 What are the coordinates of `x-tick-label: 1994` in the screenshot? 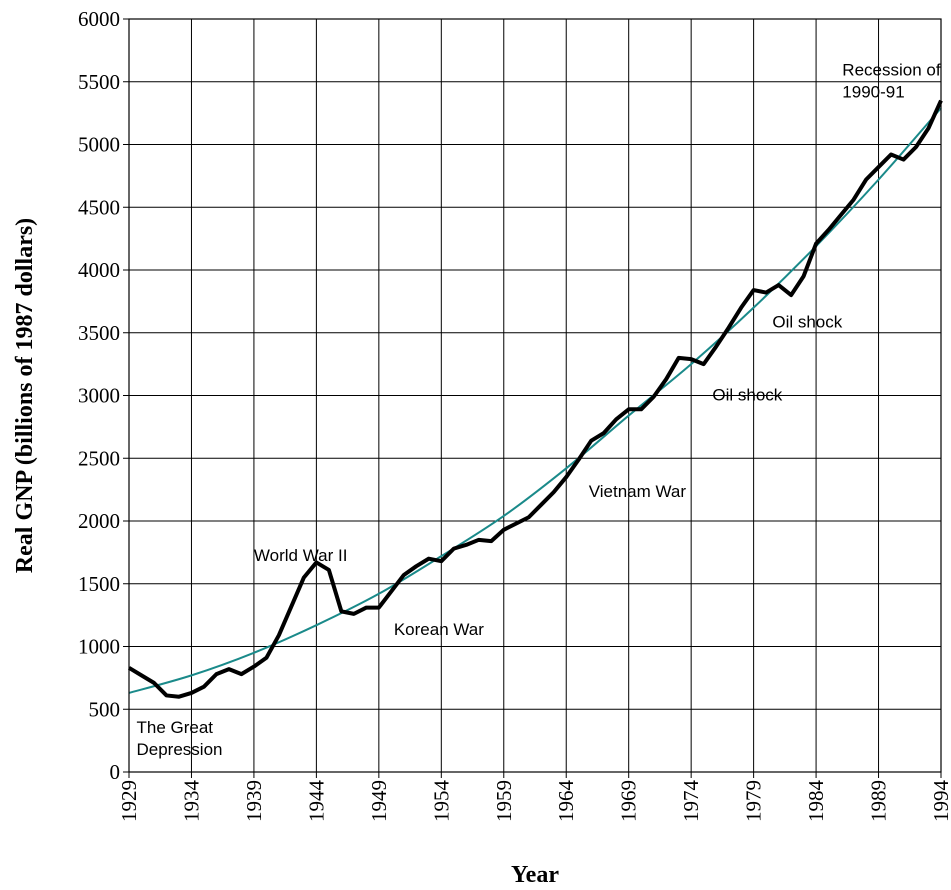 It's located at (940, 801).